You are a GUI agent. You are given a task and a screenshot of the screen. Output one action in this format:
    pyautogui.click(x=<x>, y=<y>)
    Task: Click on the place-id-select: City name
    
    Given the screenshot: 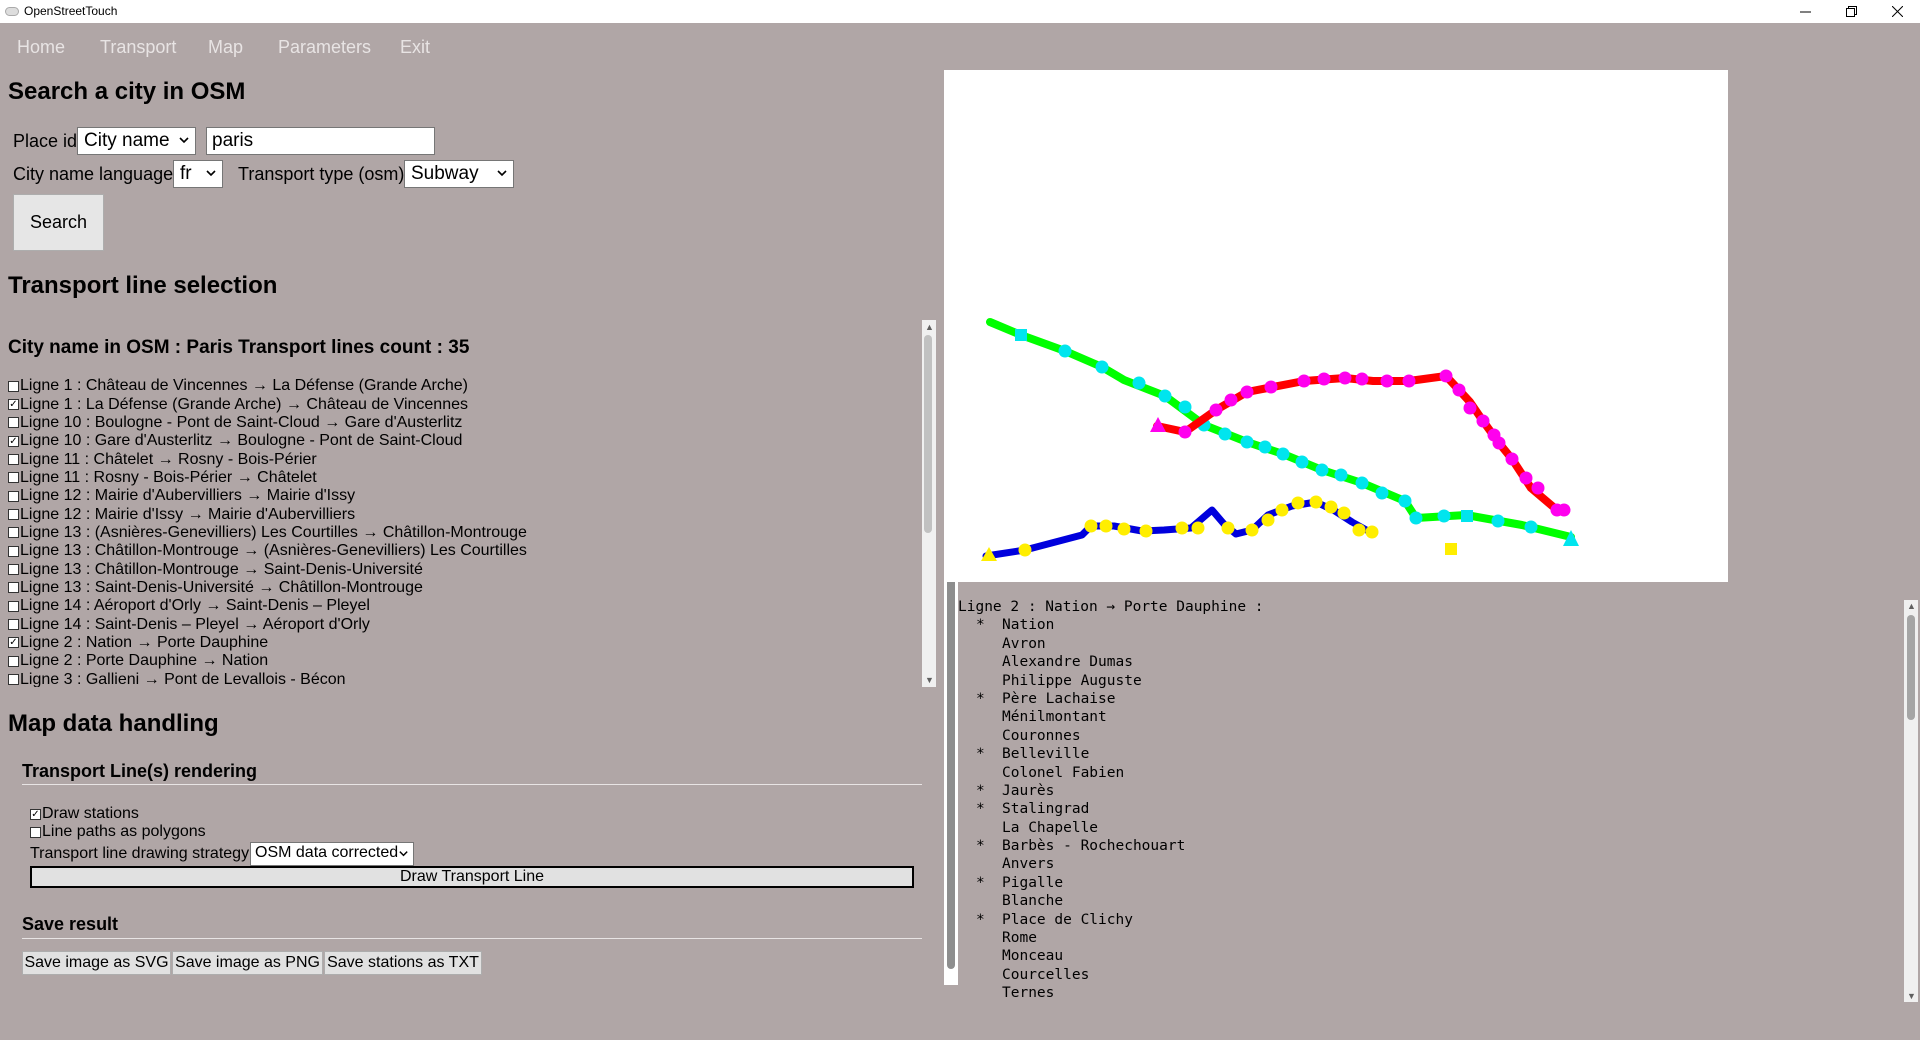 What is the action you would take?
    pyautogui.click(x=136, y=141)
    